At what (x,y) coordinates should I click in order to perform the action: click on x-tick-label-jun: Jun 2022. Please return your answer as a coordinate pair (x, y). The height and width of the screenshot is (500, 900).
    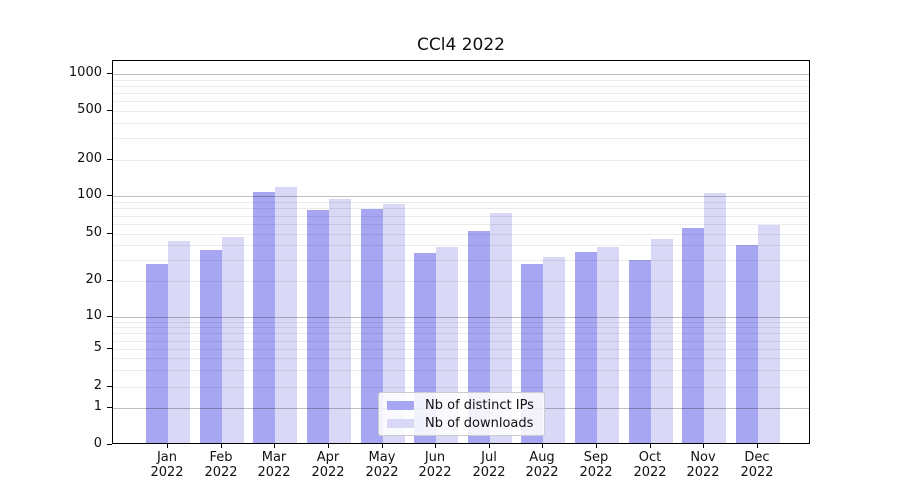
    Looking at the image, I should click on (435, 465).